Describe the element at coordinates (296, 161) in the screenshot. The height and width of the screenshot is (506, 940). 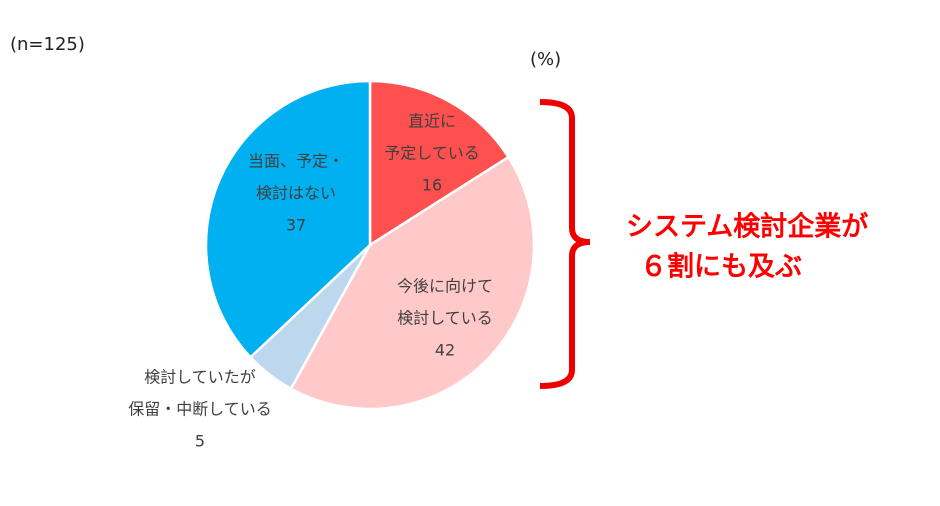
I see `slice-label: 当面、予定・` at that location.